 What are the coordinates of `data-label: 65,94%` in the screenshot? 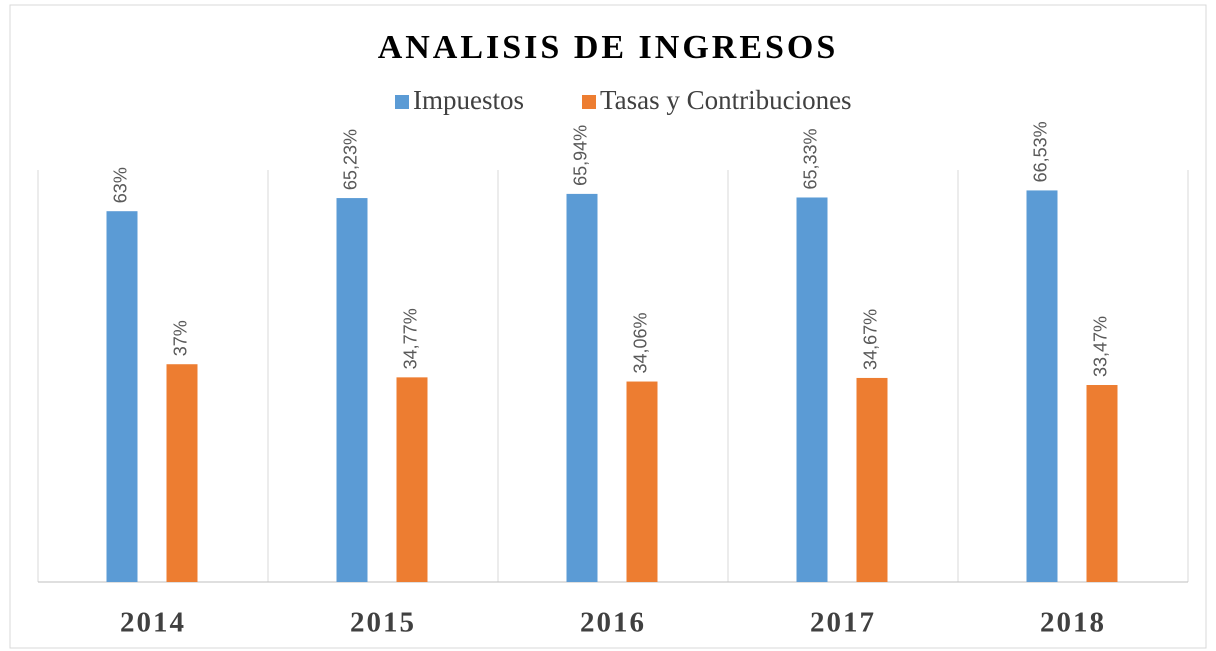 It's located at (581, 155).